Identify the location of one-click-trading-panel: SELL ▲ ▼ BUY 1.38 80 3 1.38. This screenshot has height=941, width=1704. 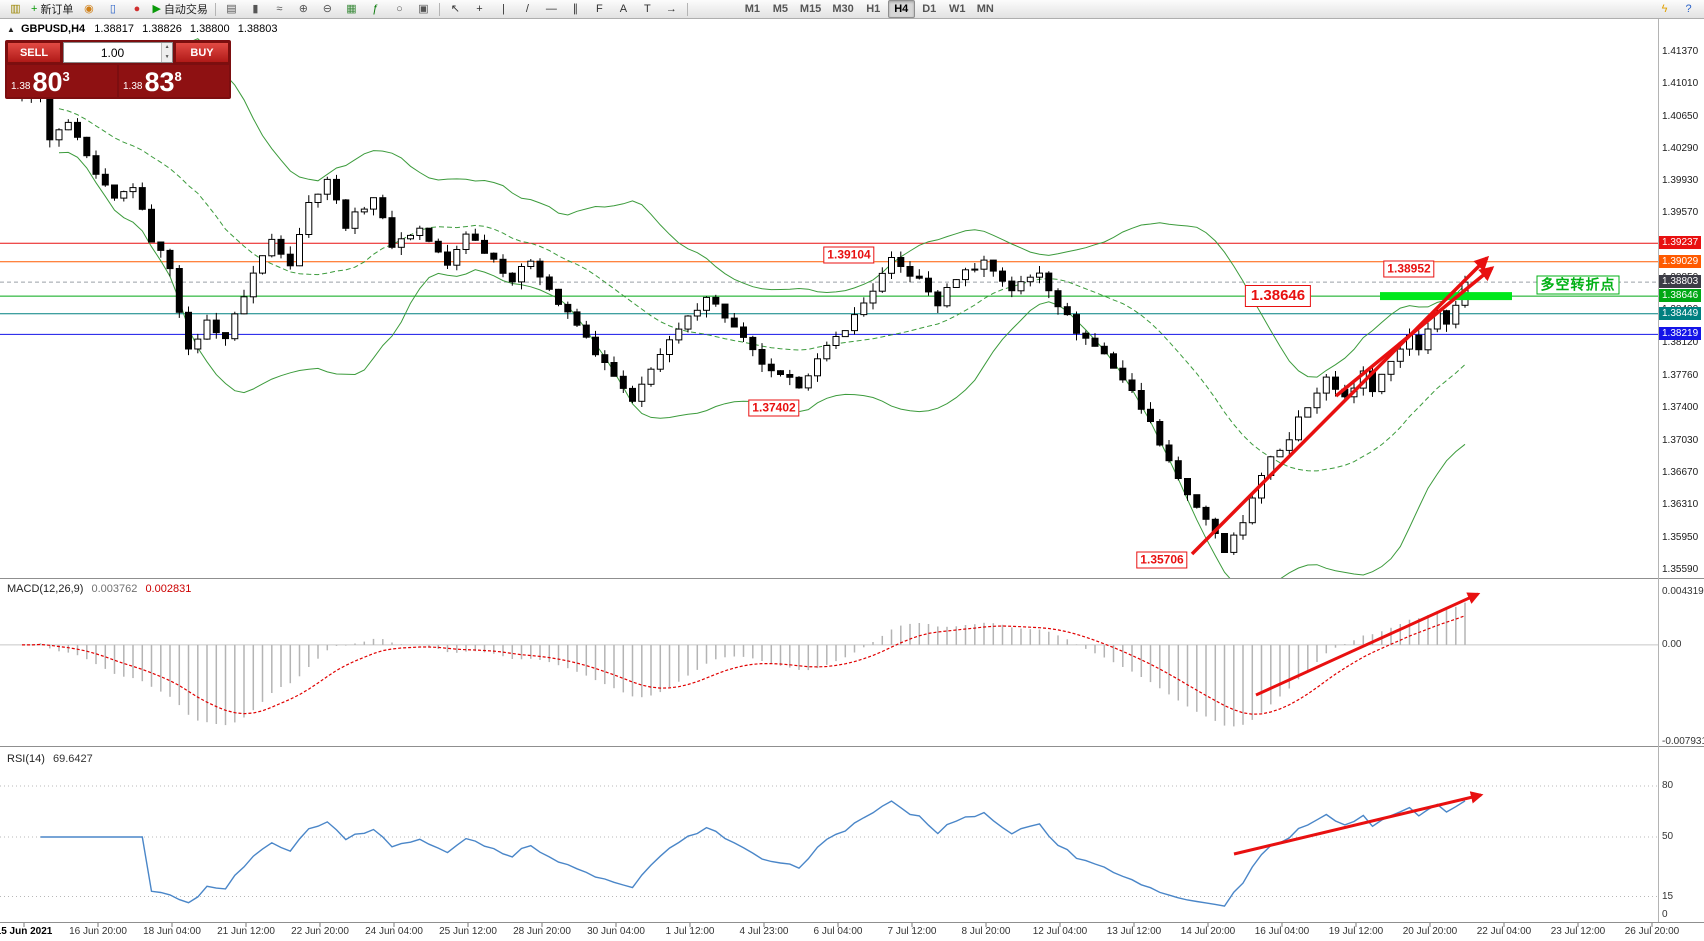
(118, 69).